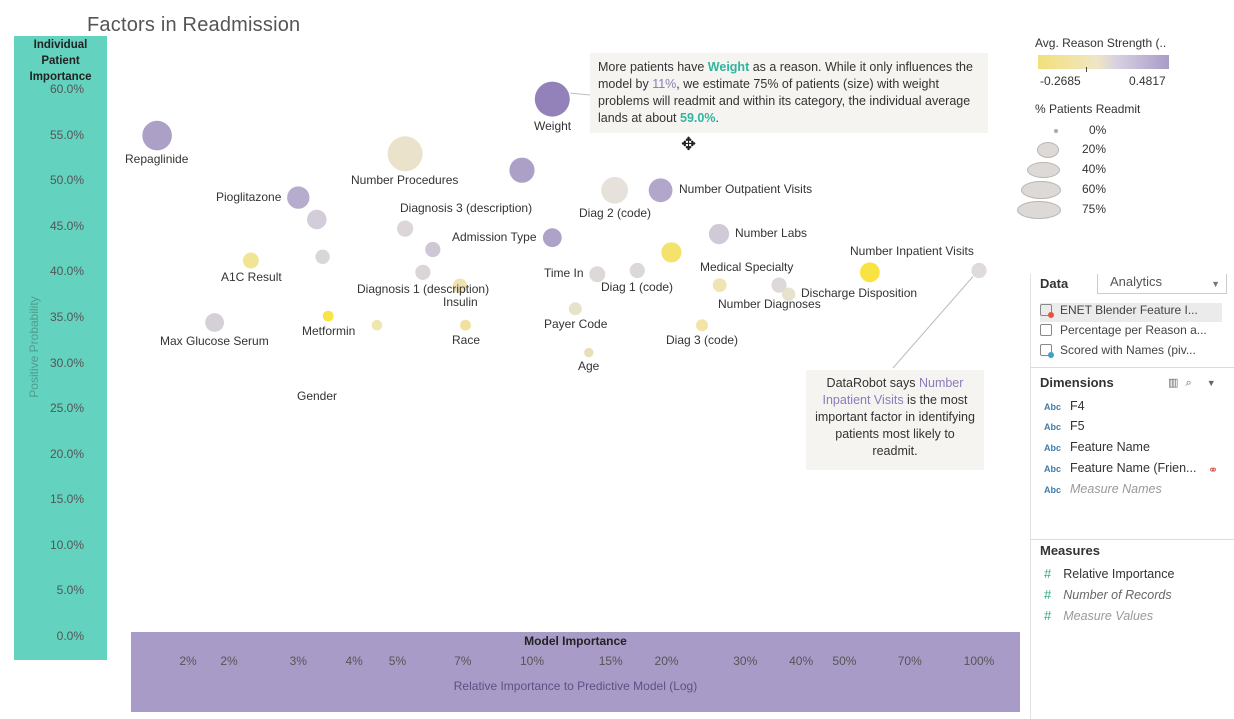 The width and height of the screenshot is (1234, 719). What do you see at coordinates (1064, 426) in the screenshot?
I see `dimension-f5: Abc F5` at bounding box center [1064, 426].